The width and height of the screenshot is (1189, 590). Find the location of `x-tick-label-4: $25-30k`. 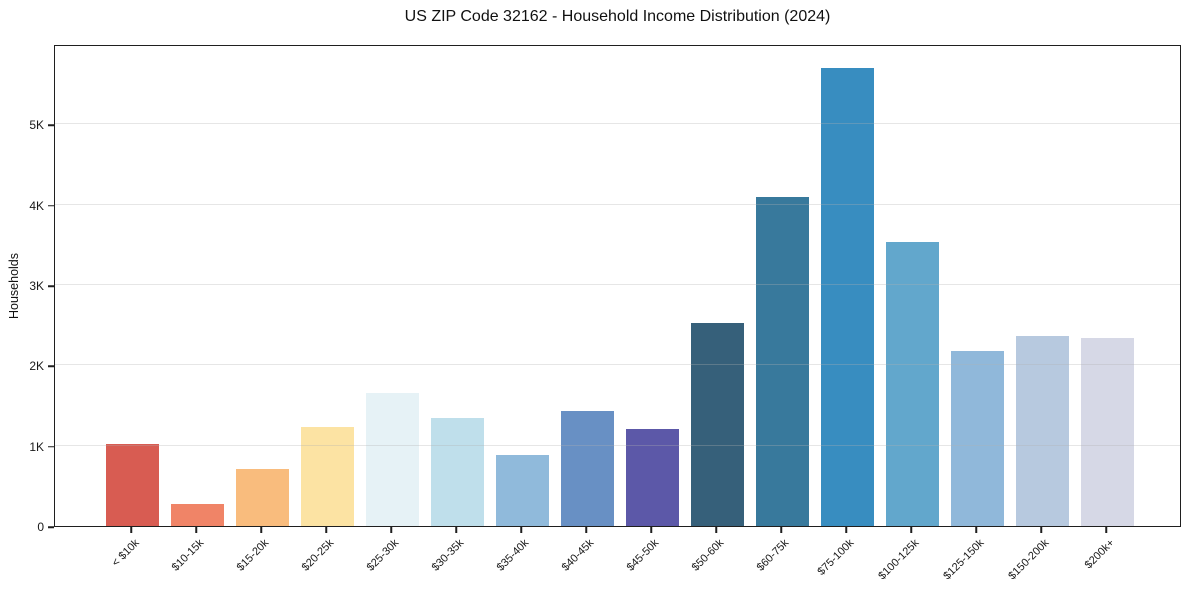

x-tick-label-4: $25-30k is located at coordinates (383, 555).